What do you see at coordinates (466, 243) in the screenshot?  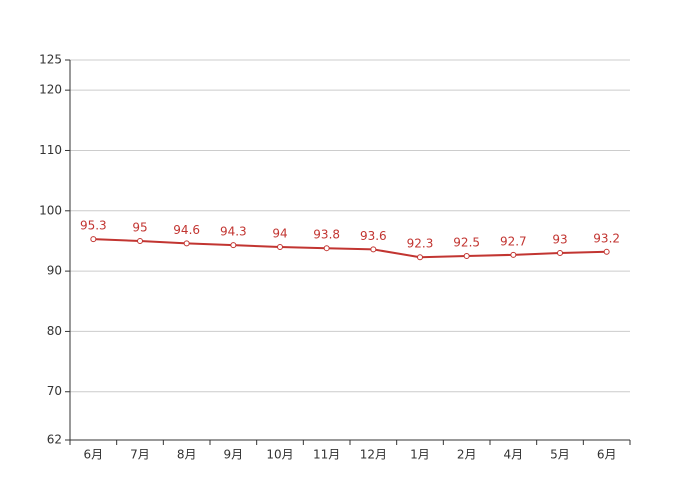 I see `data-label: 92.5` at bounding box center [466, 243].